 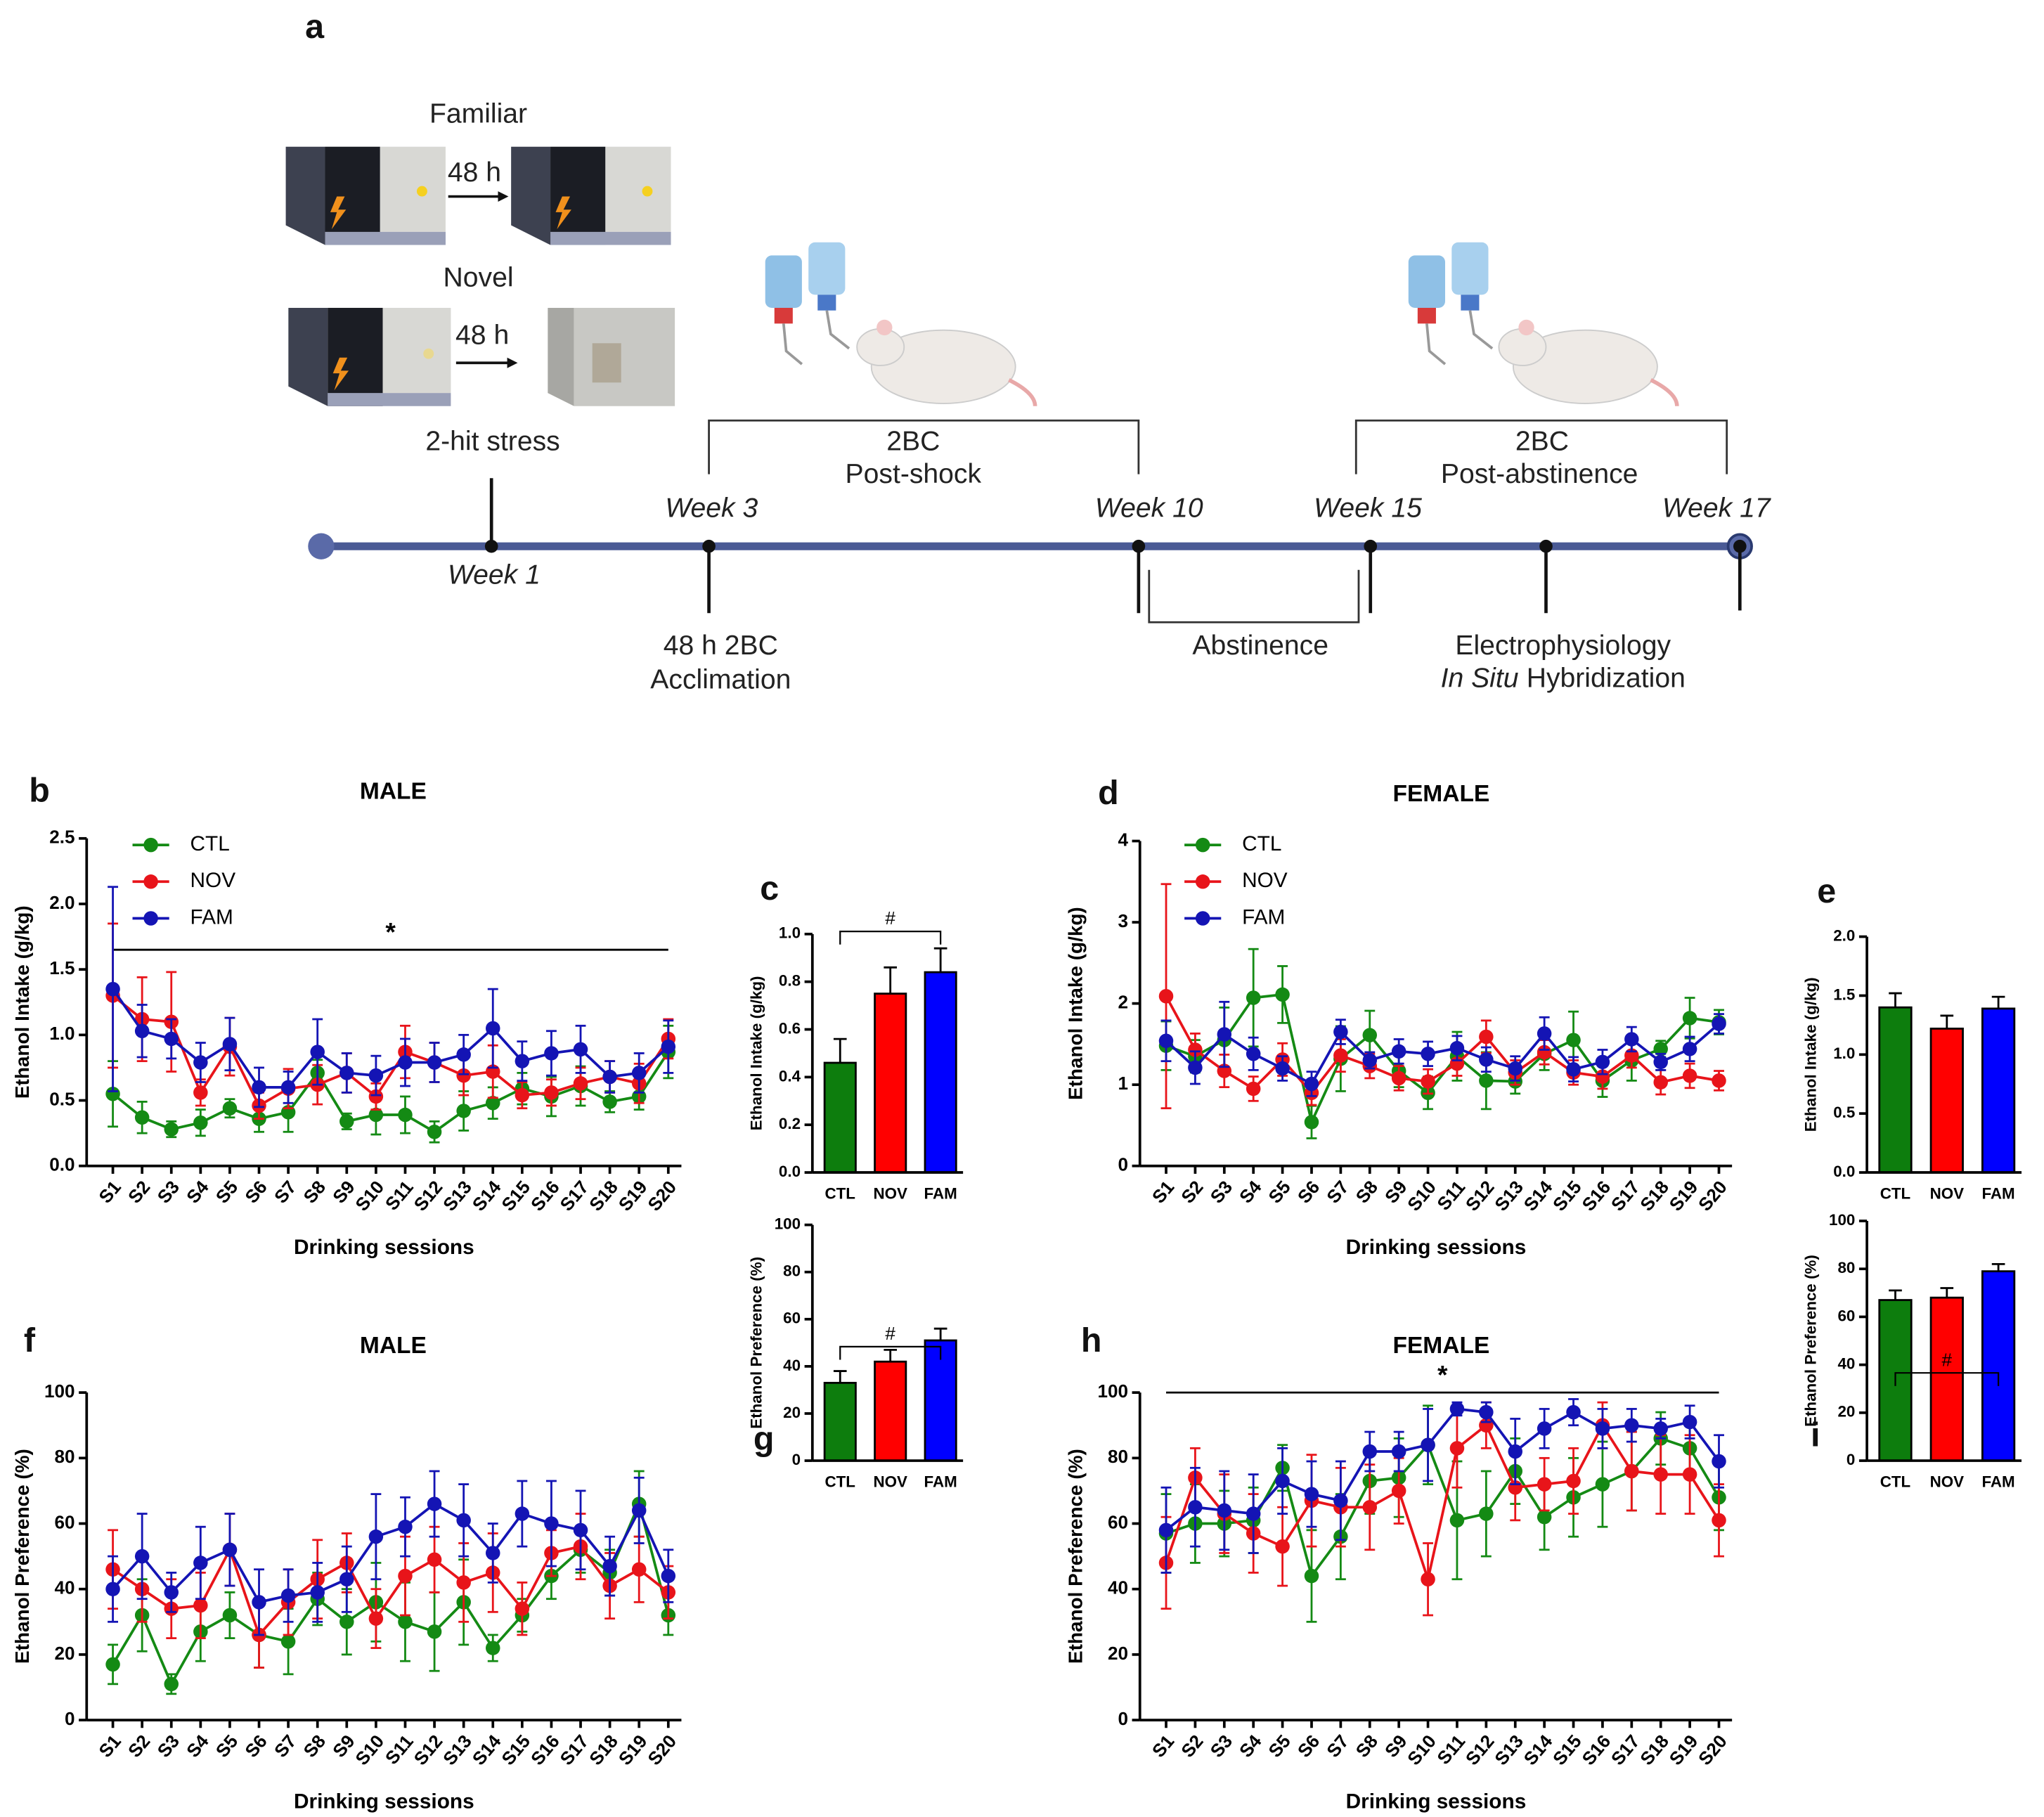 What do you see at coordinates (394, 1346) in the screenshot?
I see `chart-title: MALE` at bounding box center [394, 1346].